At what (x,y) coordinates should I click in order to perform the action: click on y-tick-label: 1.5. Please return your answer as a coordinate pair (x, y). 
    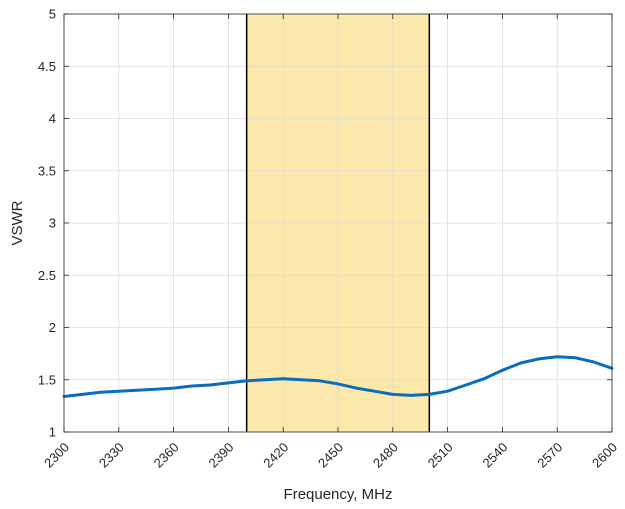
    Looking at the image, I should click on (47, 379).